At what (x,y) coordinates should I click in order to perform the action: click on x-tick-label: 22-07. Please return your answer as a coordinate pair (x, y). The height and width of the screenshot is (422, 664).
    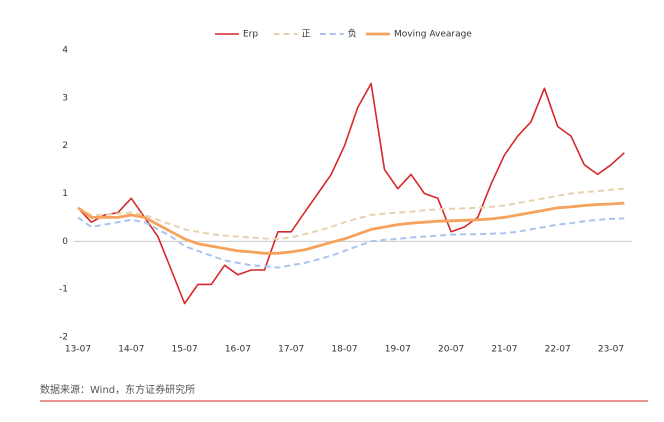
    Looking at the image, I should click on (558, 350).